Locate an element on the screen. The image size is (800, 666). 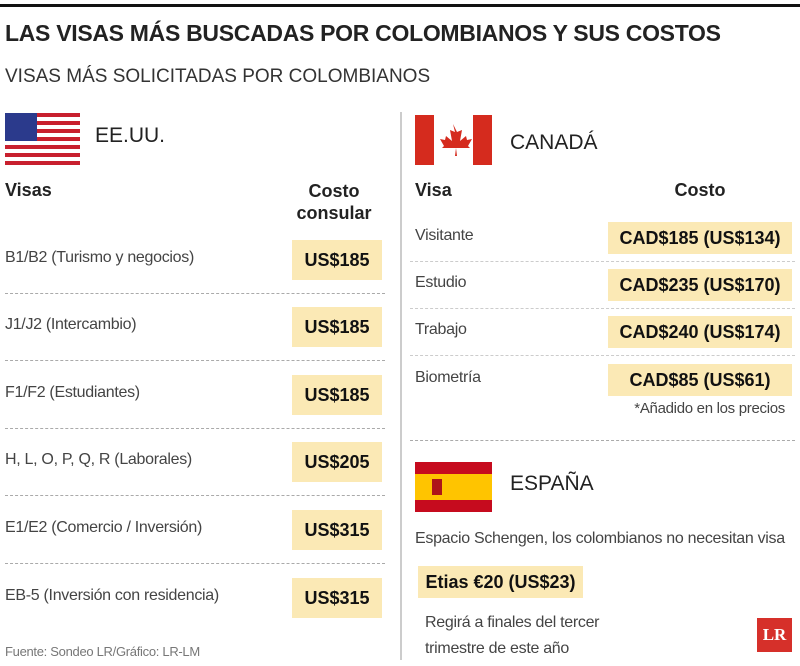
top-rule is located at coordinates (400, 5).